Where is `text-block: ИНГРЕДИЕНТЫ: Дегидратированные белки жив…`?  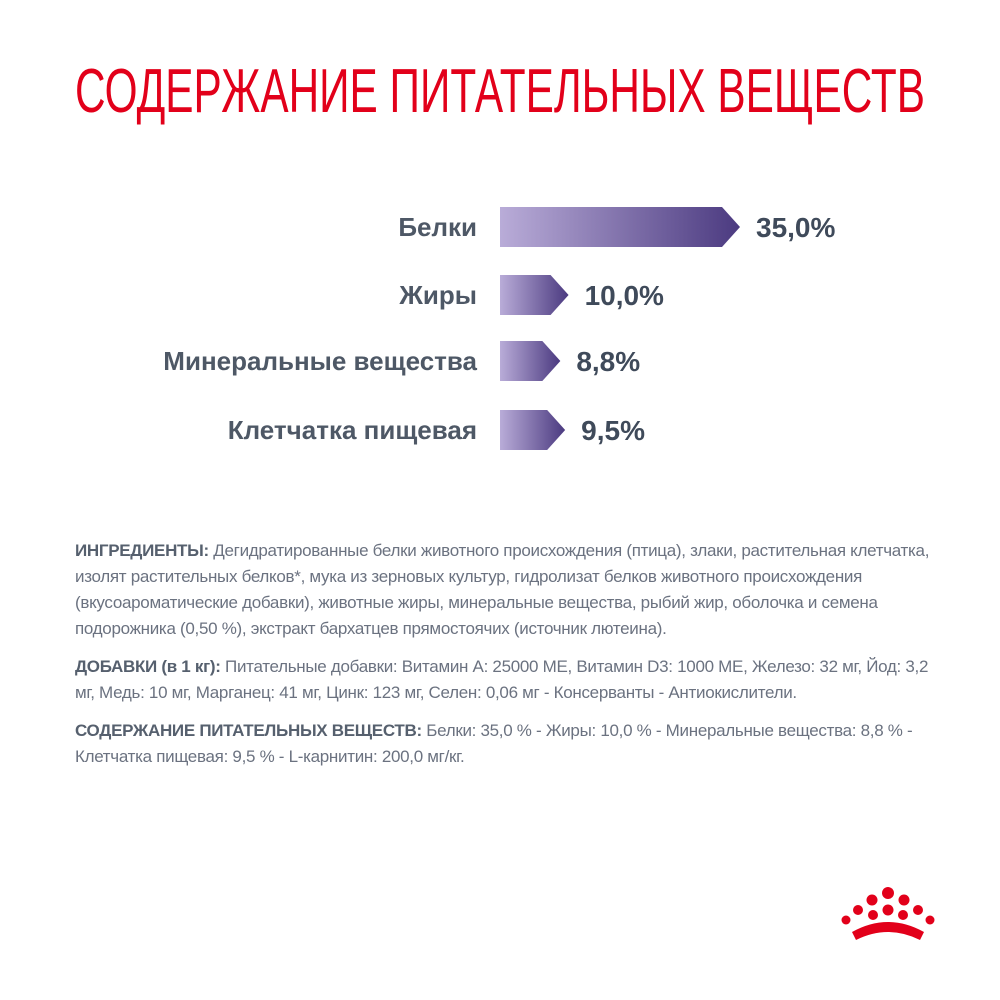
text-block: ИНГРЕДИЕНТЫ: Дегидратированные белки жив… is located at coordinates (510, 590).